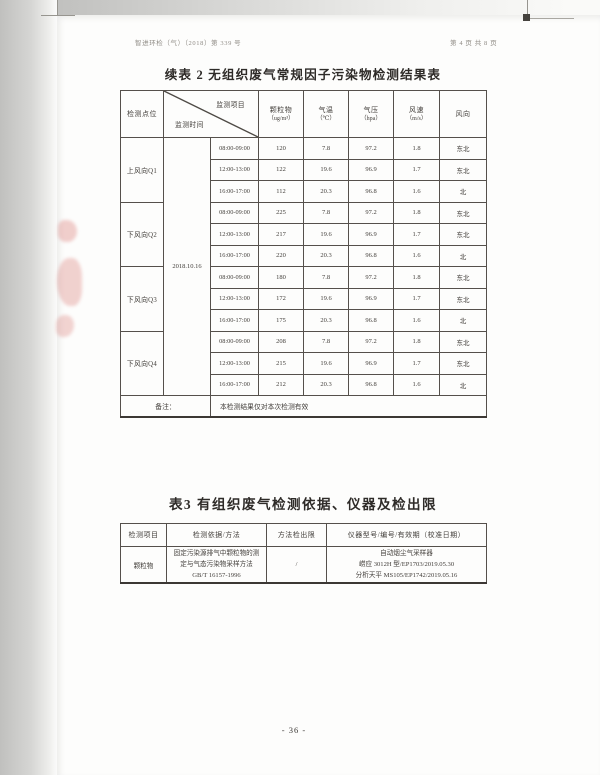  What do you see at coordinates (406, 575) in the screenshot?
I see `instrument-line: 分析天平 MS105/EP1742/2019.05.16` at bounding box center [406, 575].